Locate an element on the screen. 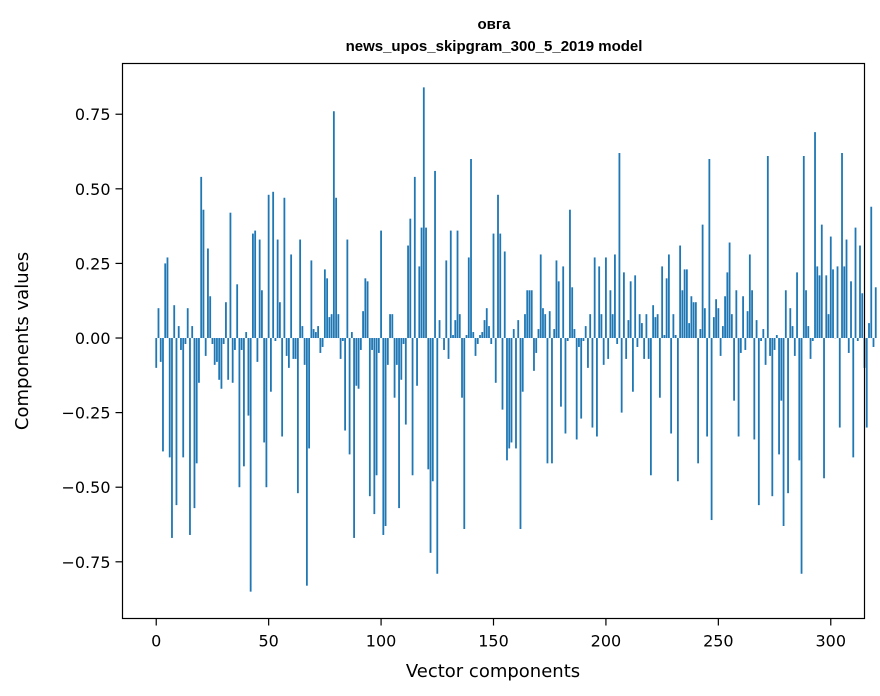  y-tick-label: 0.00 is located at coordinates (93, 338).